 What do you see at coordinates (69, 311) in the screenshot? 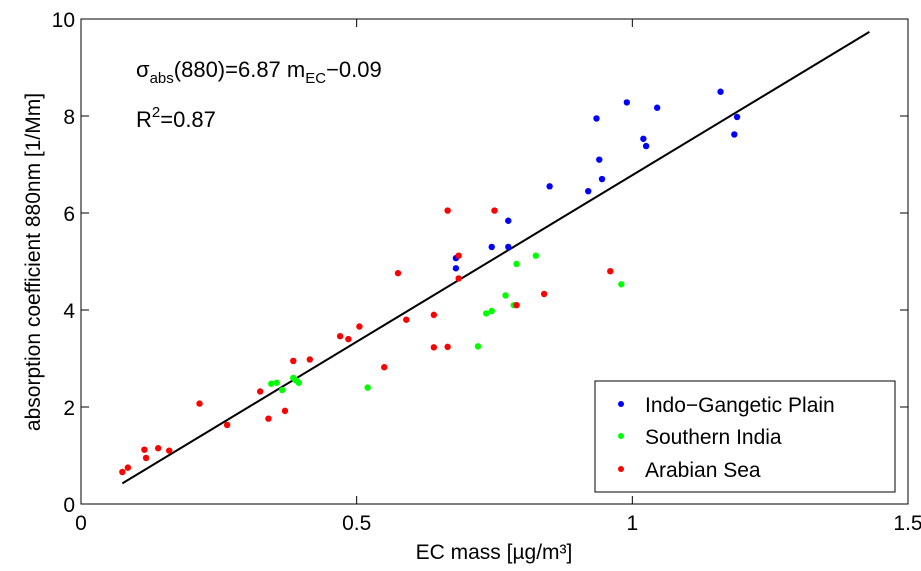
I see `y-tick-label: 4` at bounding box center [69, 311].